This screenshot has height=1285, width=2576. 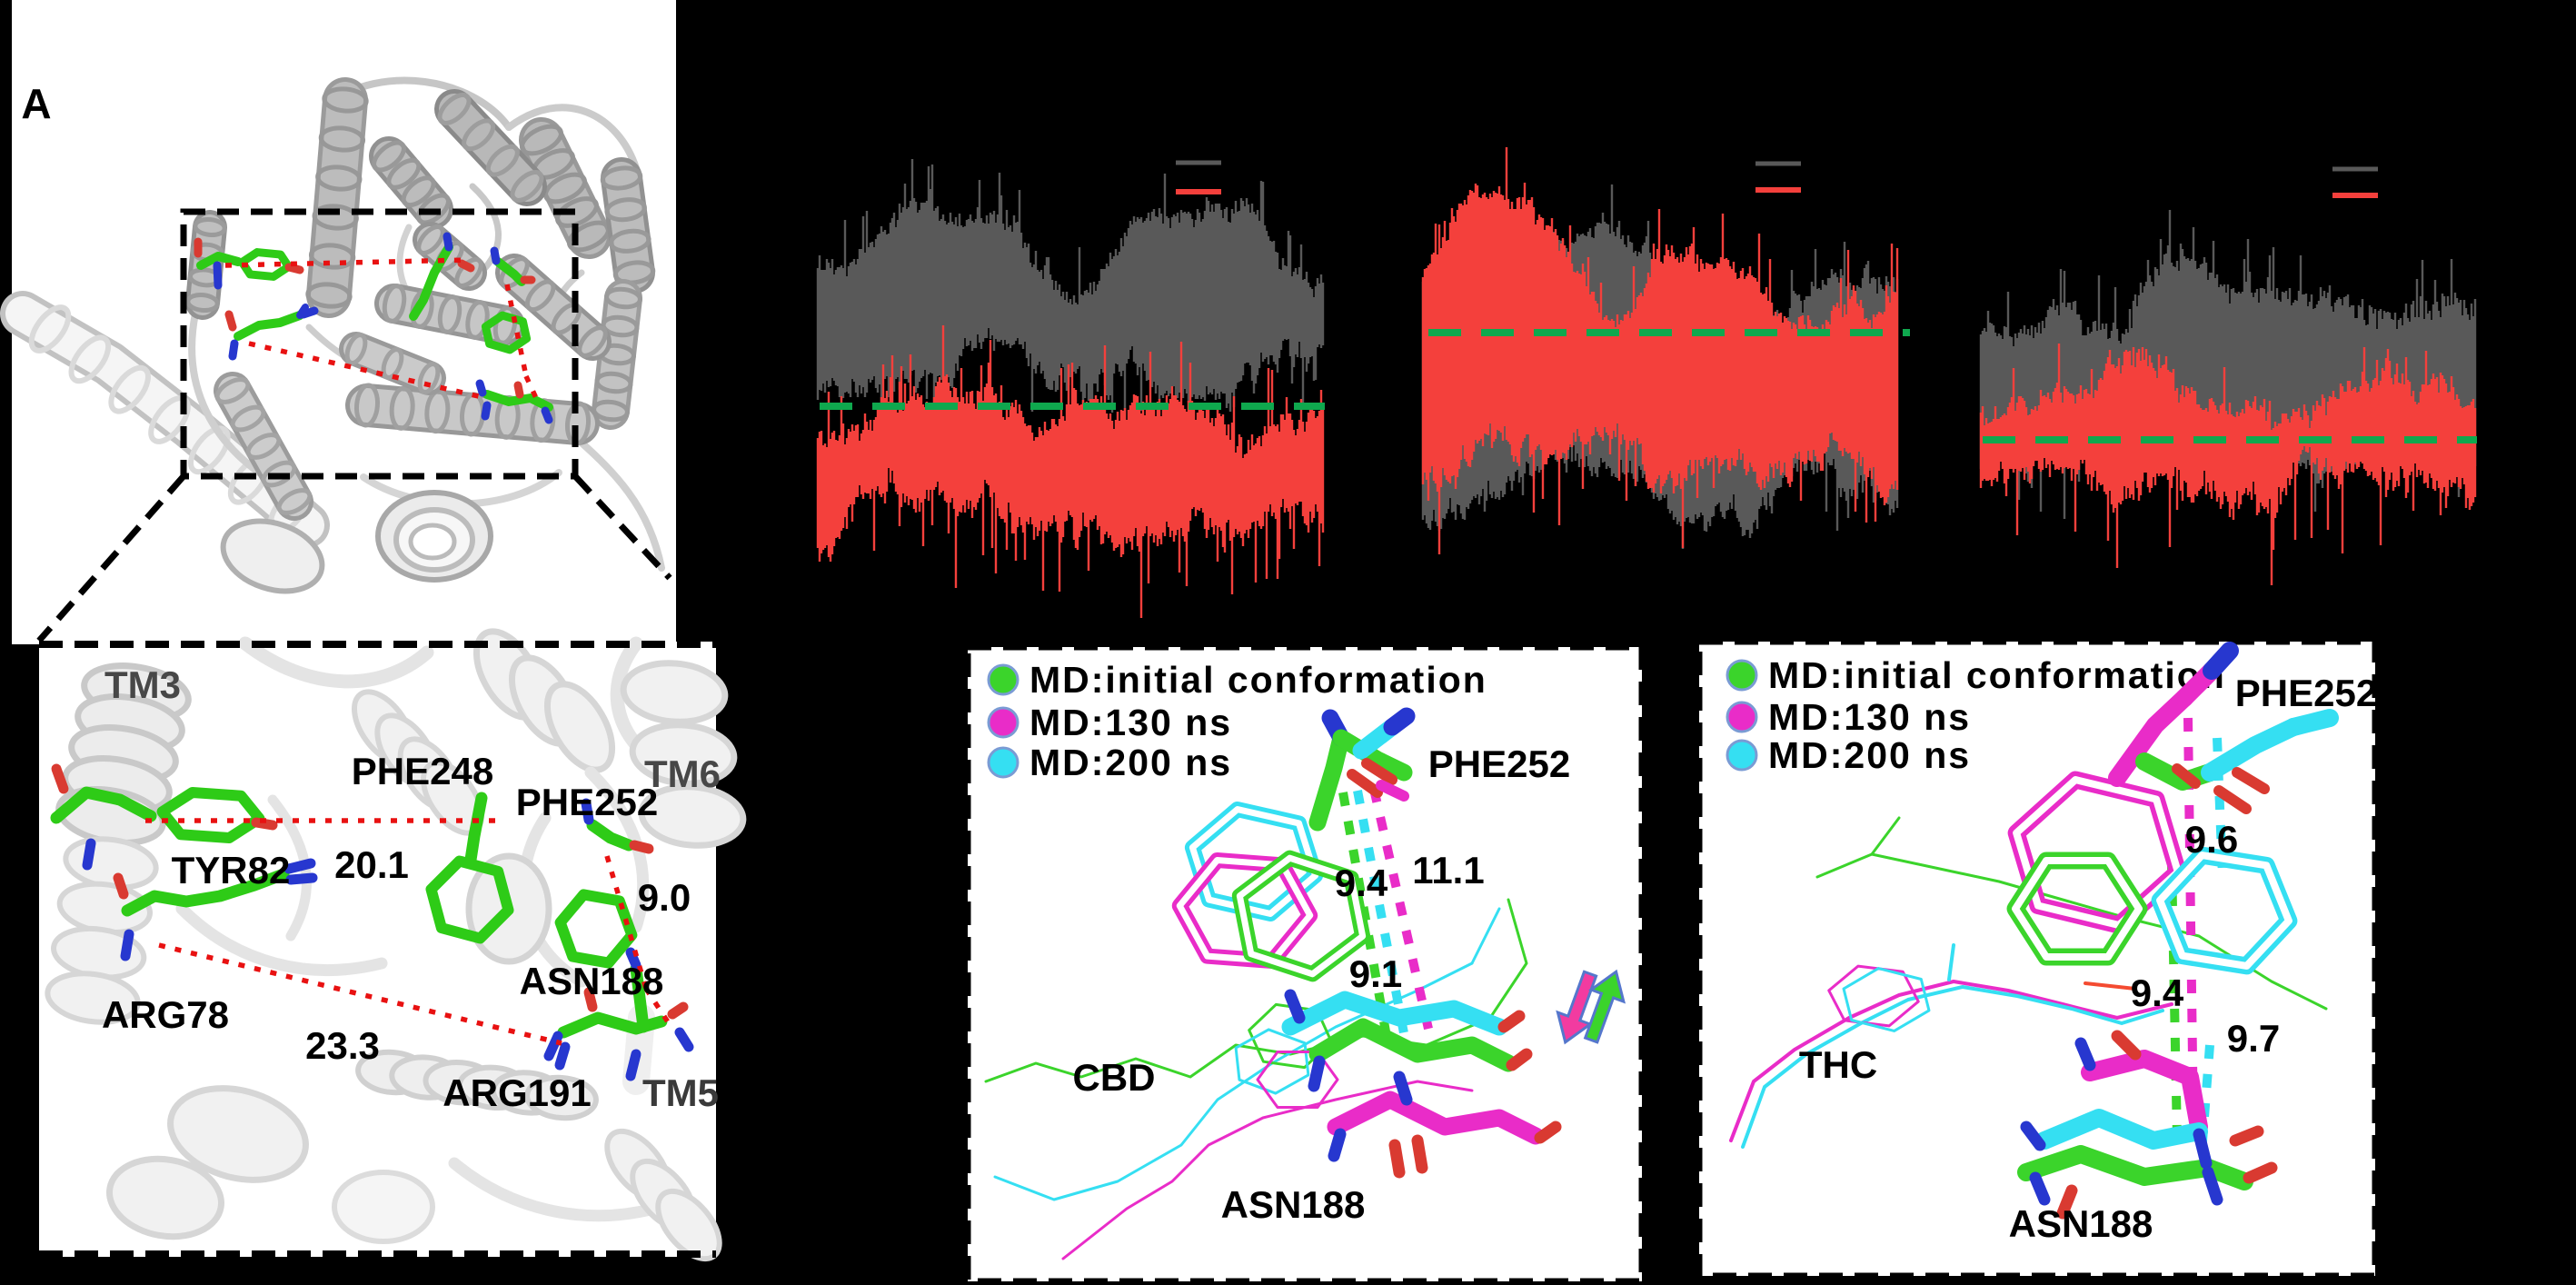 What do you see at coordinates (1376, 974) in the screenshot?
I see `svg-text: 9.1` at bounding box center [1376, 974].